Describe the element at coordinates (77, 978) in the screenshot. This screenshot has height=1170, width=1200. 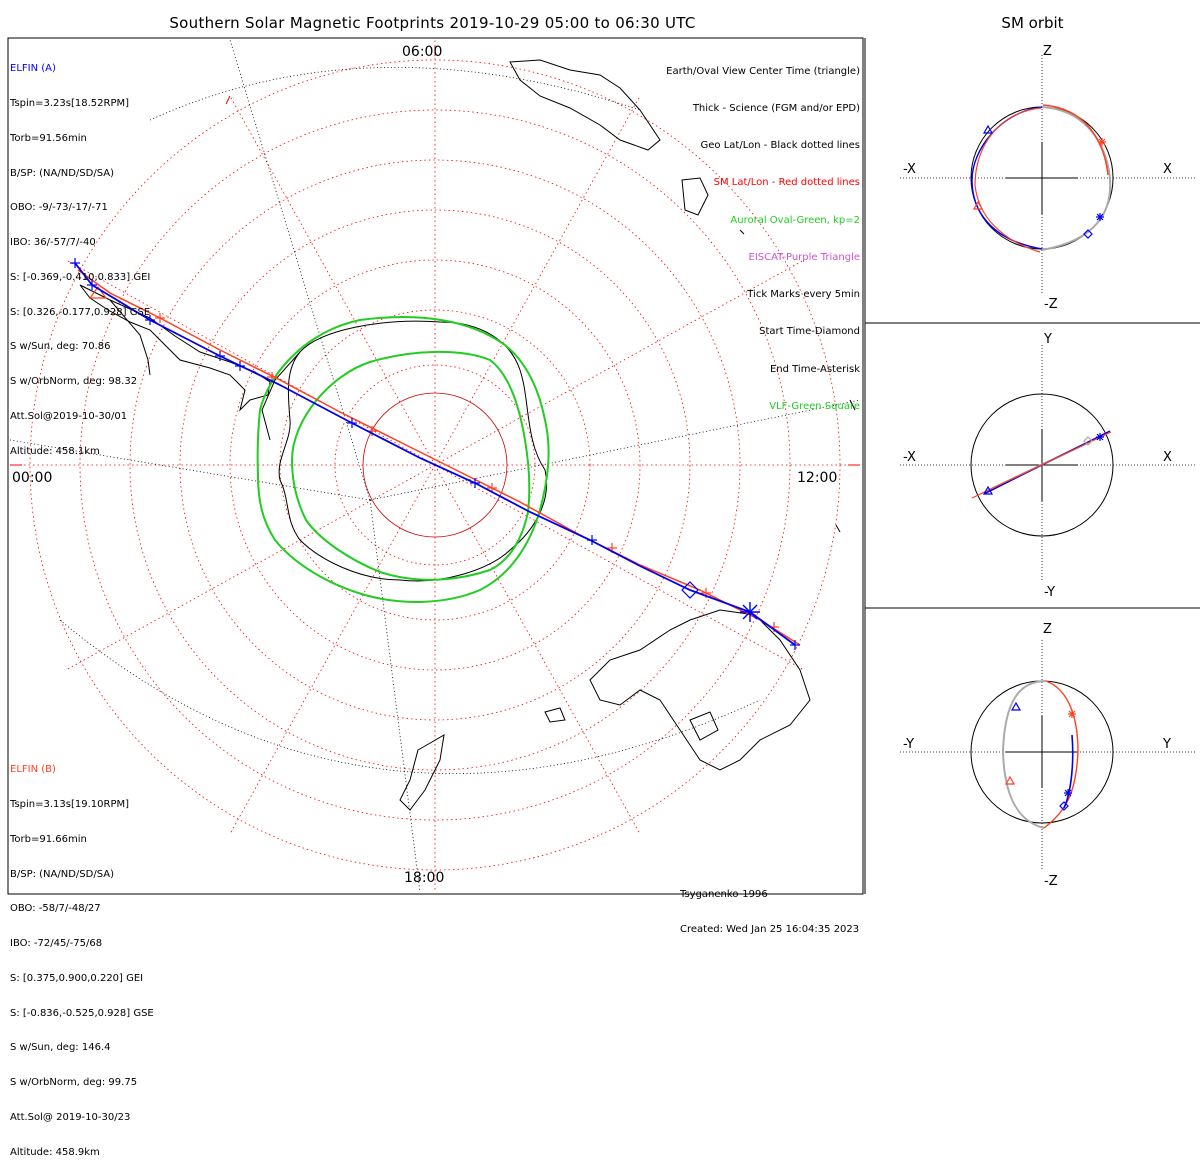
I see `elfin-b-line: S: [0.375,0.900,0.220] GEI` at that location.